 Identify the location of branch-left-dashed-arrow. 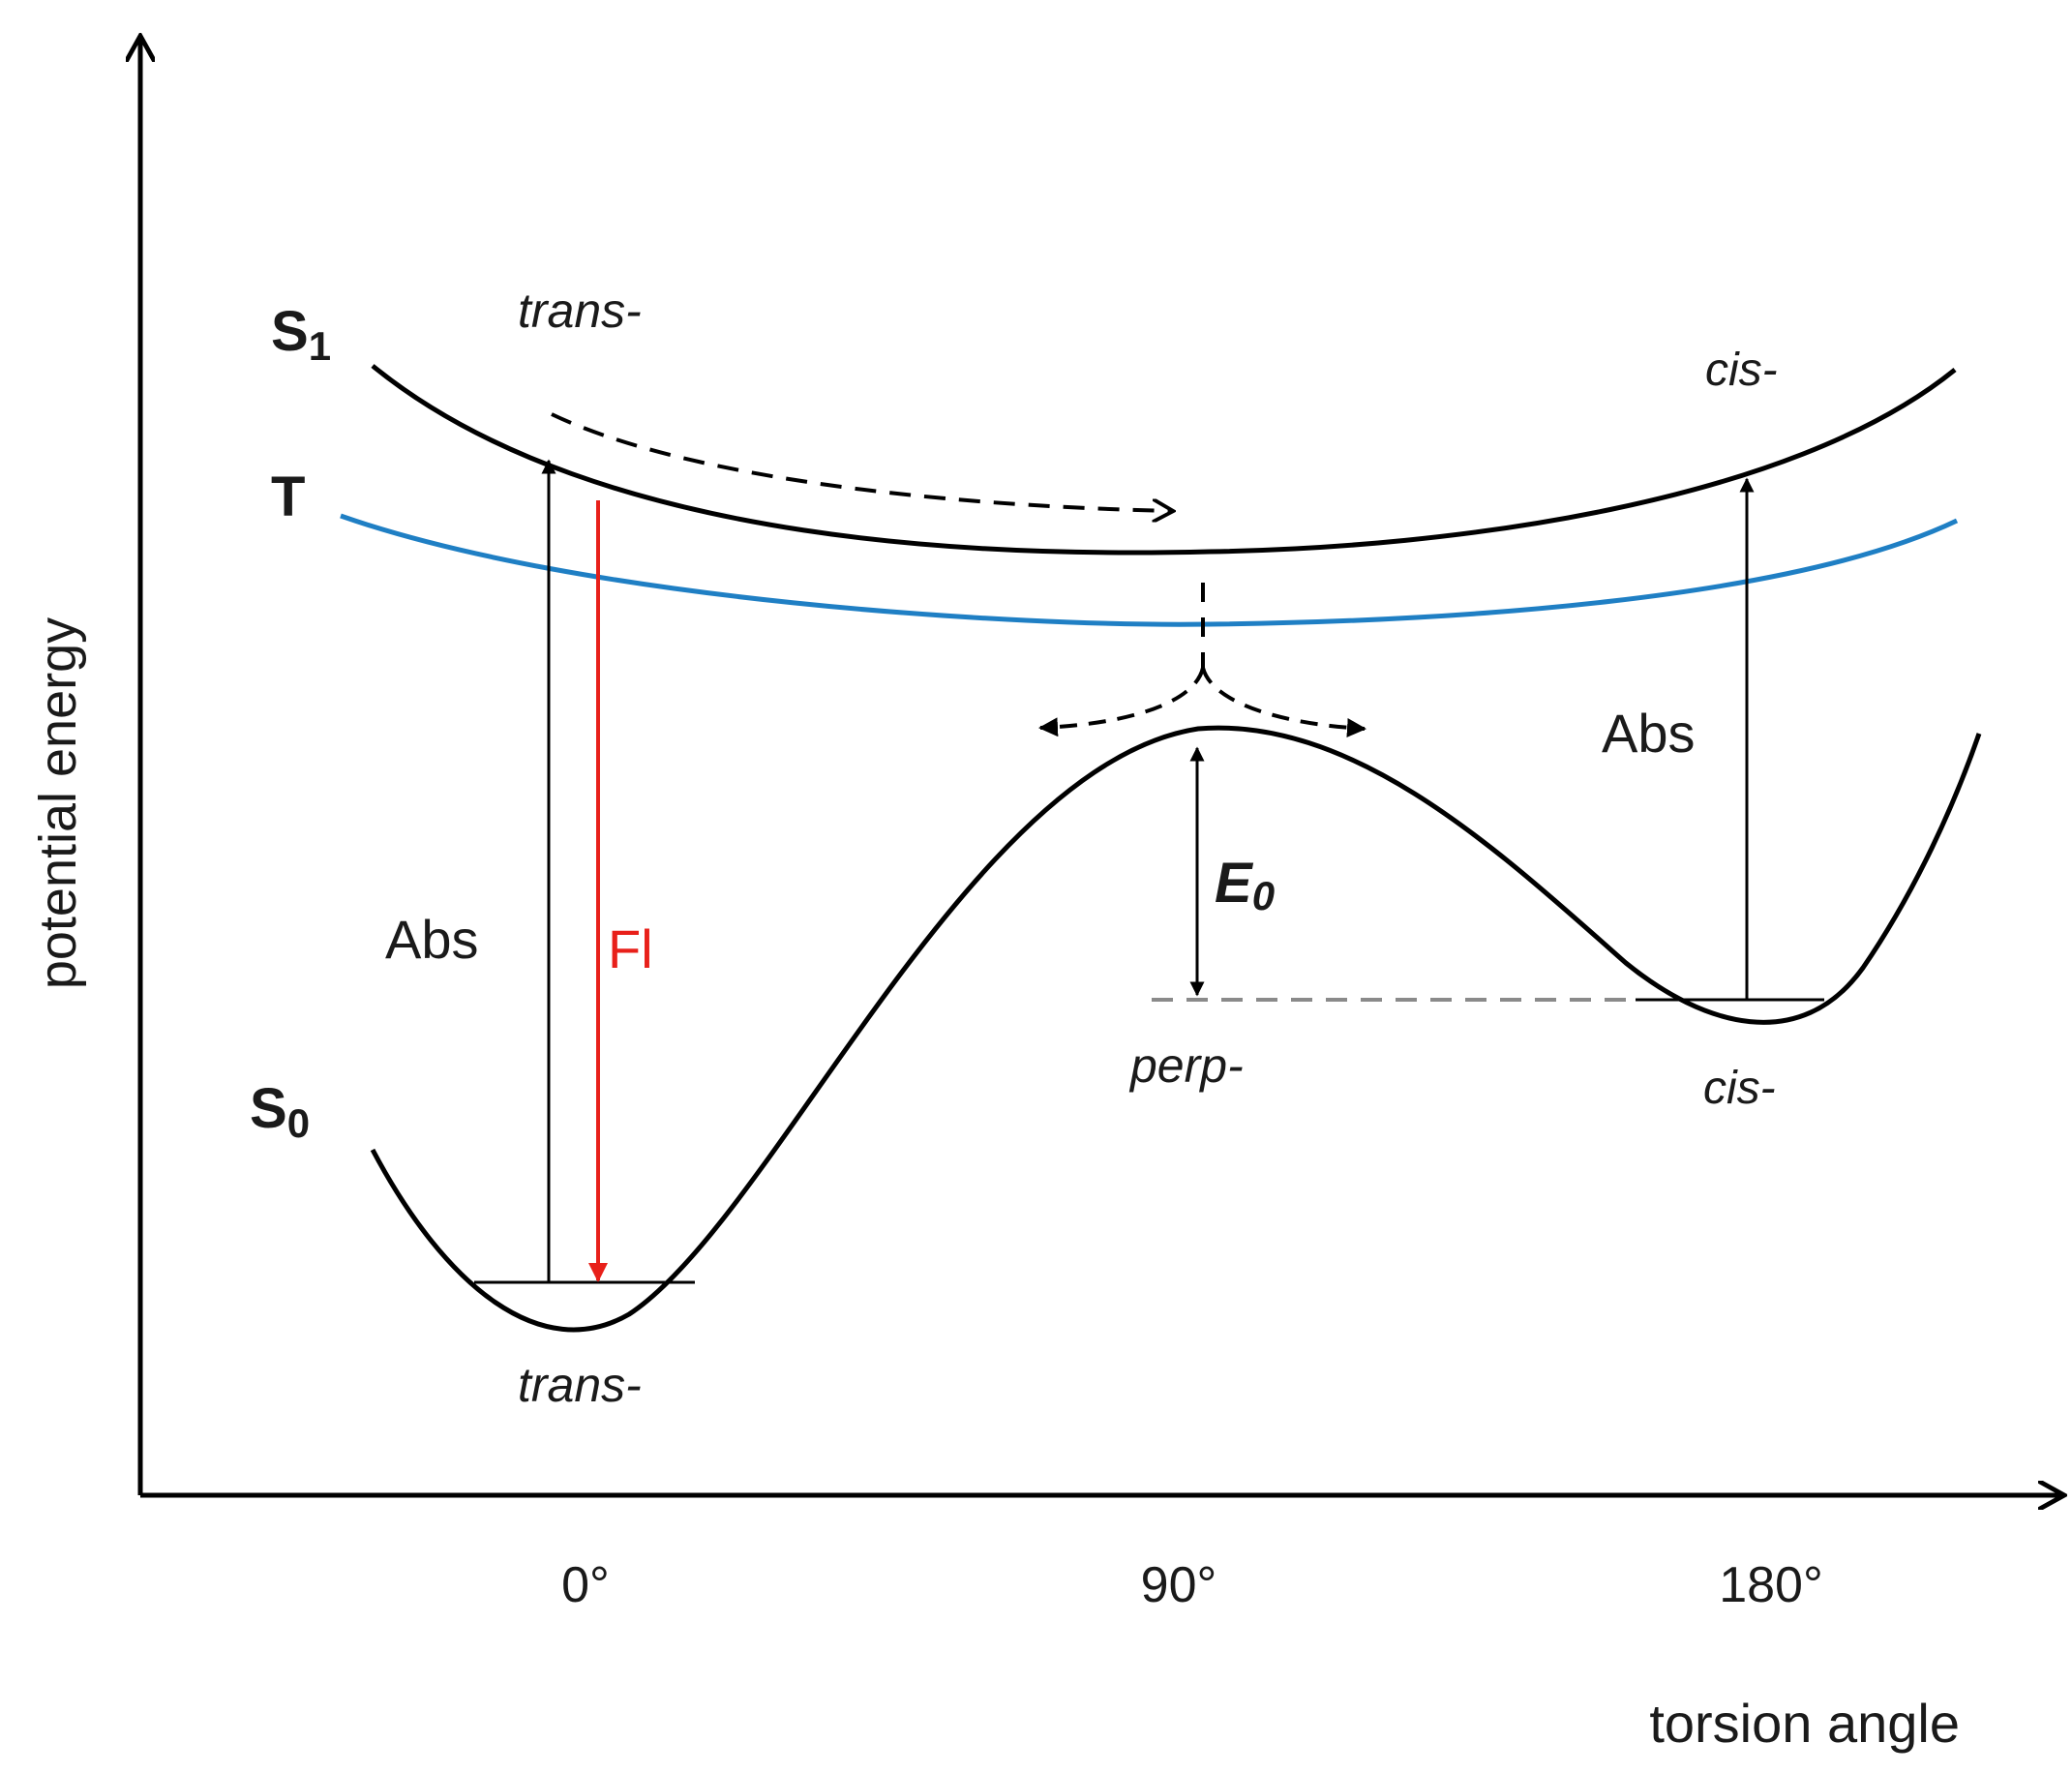
(1121, 702).